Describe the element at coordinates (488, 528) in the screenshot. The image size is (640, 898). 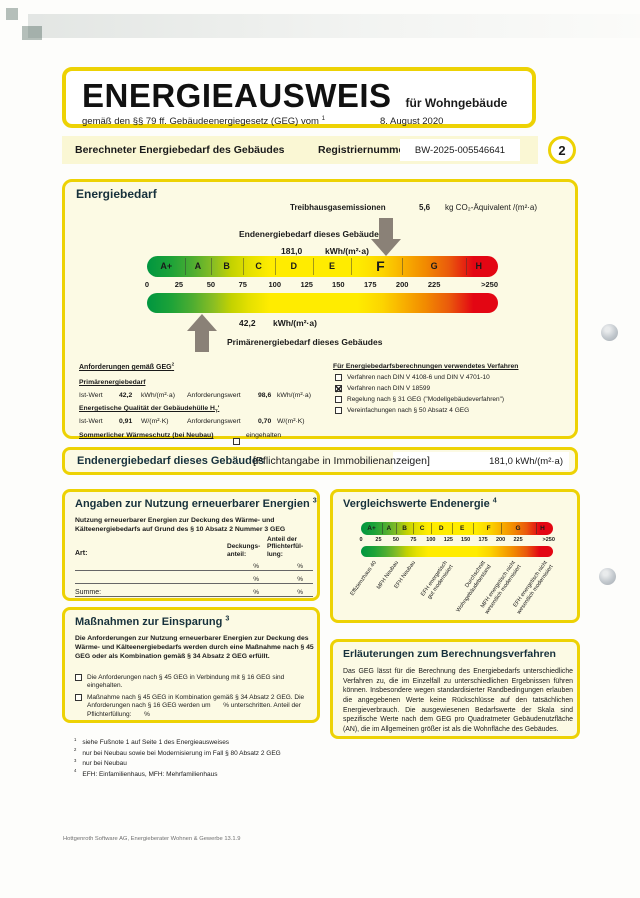
I see `mini-class-f: F` at that location.